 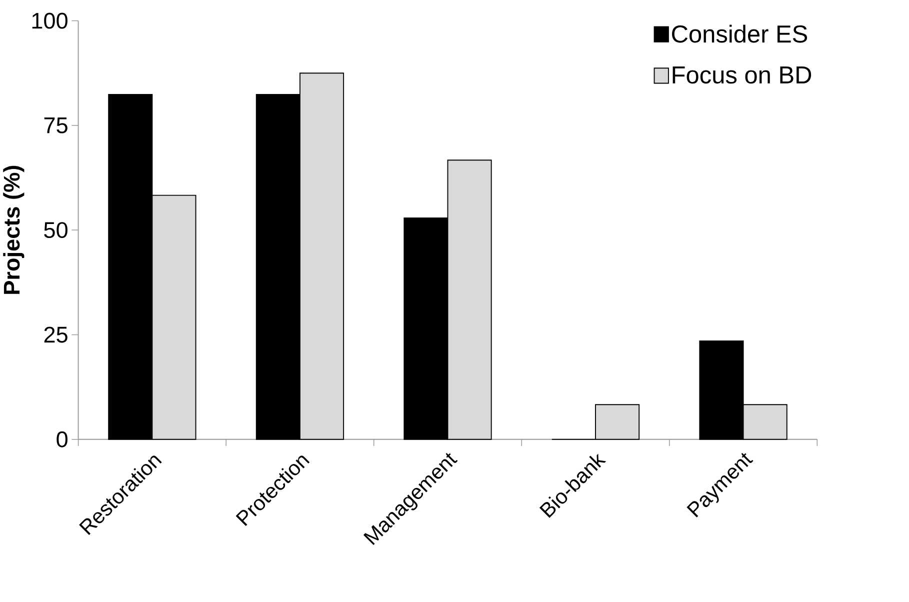 I want to click on legend-label: Consider ES, so click(x=740, y=33).